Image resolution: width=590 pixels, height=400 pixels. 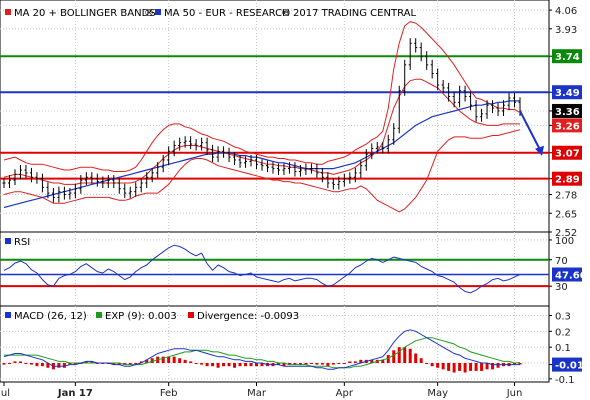 I want to click on legend-swatch-rsi, so click(x=8, y=241).